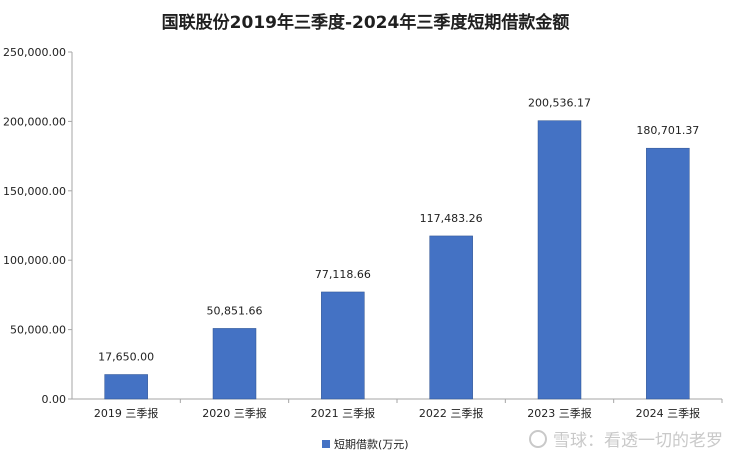 This screenshot has width=731, height=461. I want to click on snowball-logo-icon, so click(538, 438).